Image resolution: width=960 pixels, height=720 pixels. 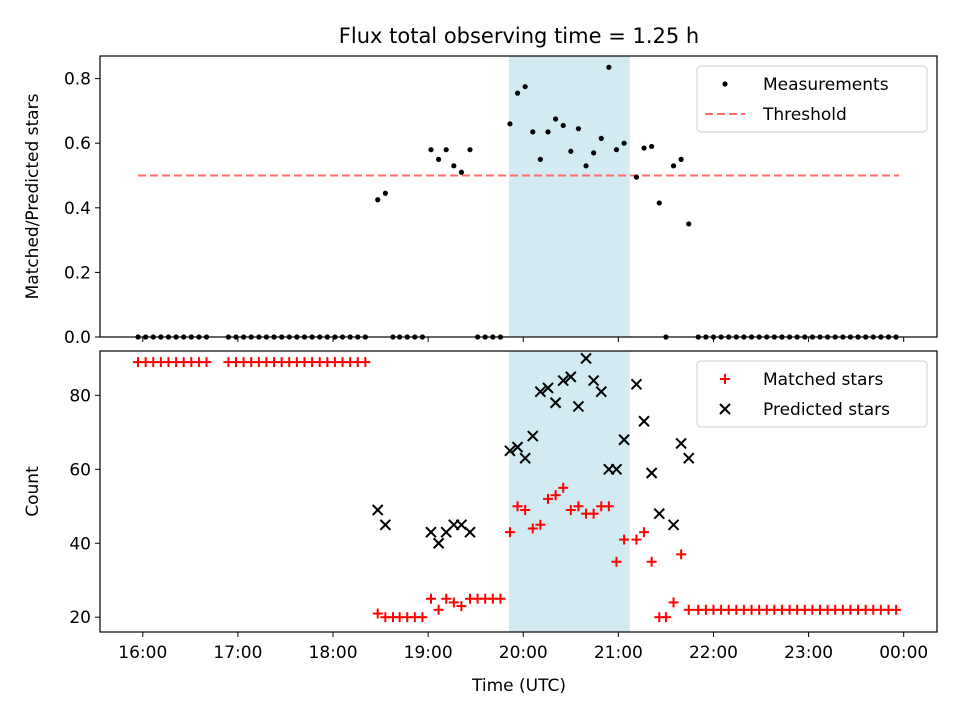 What do you see at coordinates (601, 391) in the screenshot?
I see `bottom-point-1-20-b` at bounding box center [601, 391].